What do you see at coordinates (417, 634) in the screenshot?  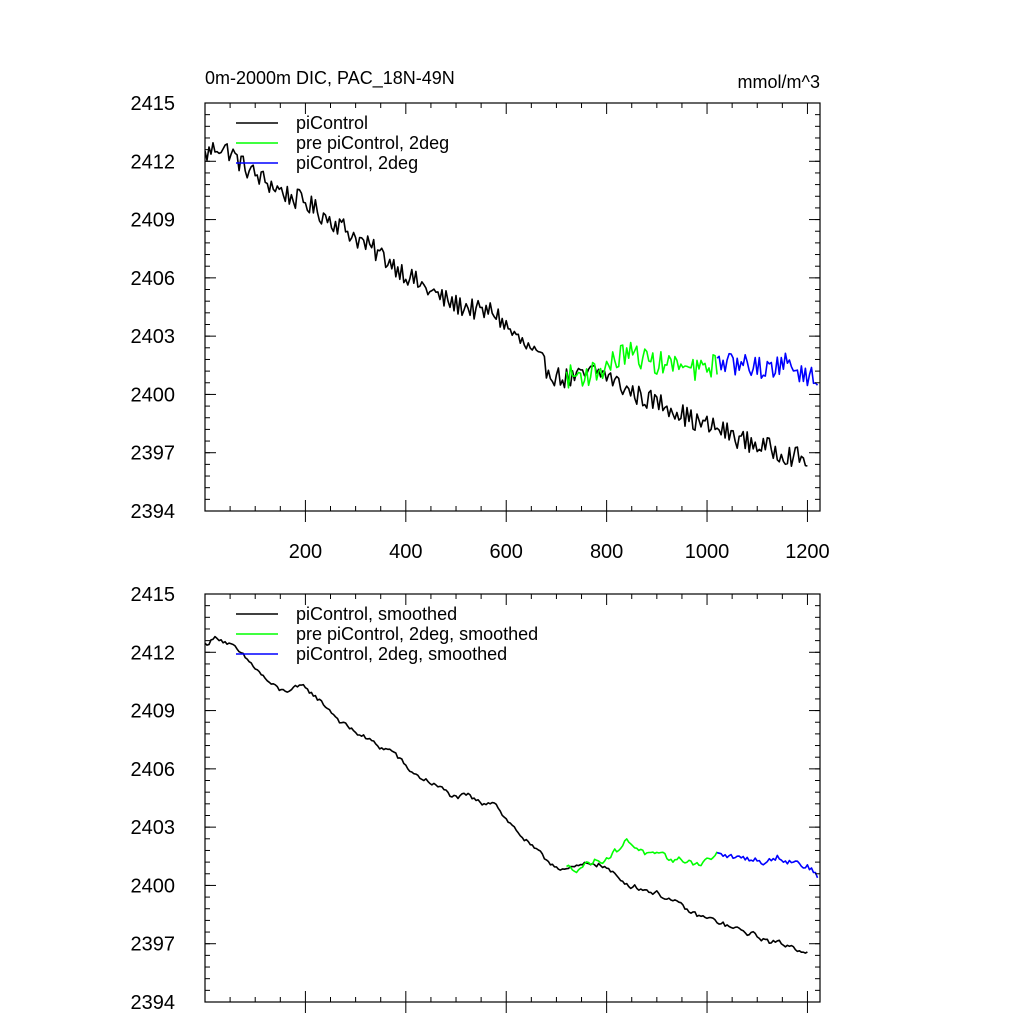 I see `legend-label: pre piControl, 2deg, smoothed` at bounding box center [417, 634].